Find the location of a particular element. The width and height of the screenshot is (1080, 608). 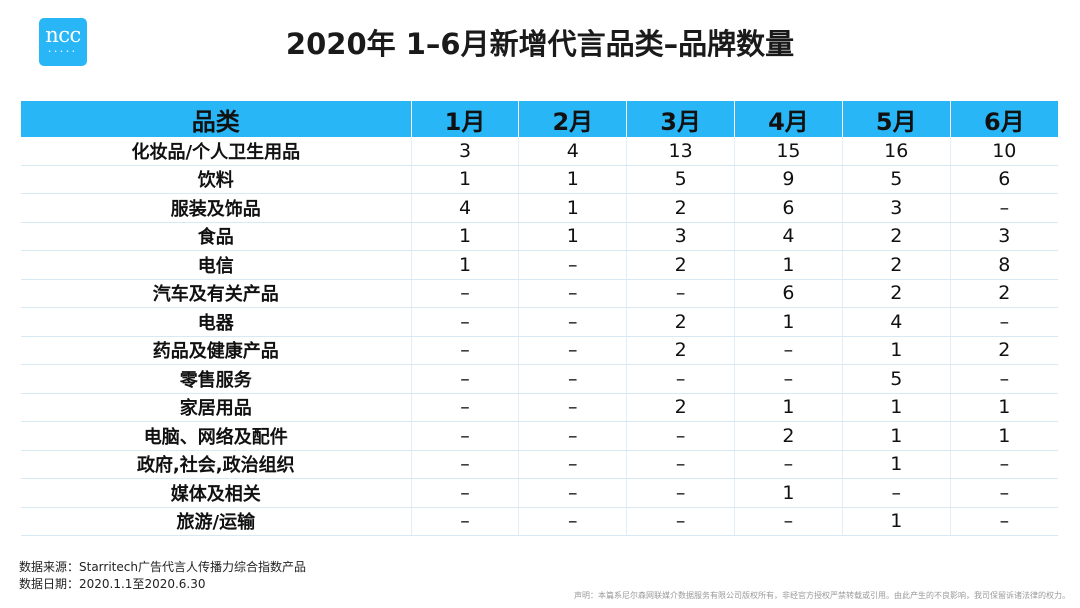

data-date-note: 数据日期：2020.1.1至2020.6.30 is located at coordinates (112, 584).